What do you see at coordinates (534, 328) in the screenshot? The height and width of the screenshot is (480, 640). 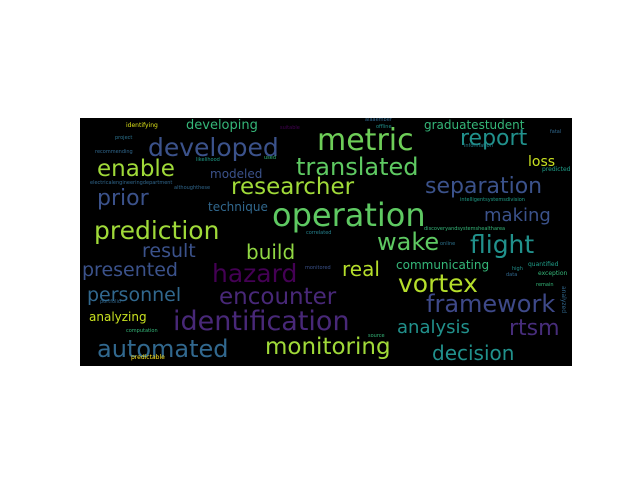 I see `word: rtsm` at bounding box center [534, 328].